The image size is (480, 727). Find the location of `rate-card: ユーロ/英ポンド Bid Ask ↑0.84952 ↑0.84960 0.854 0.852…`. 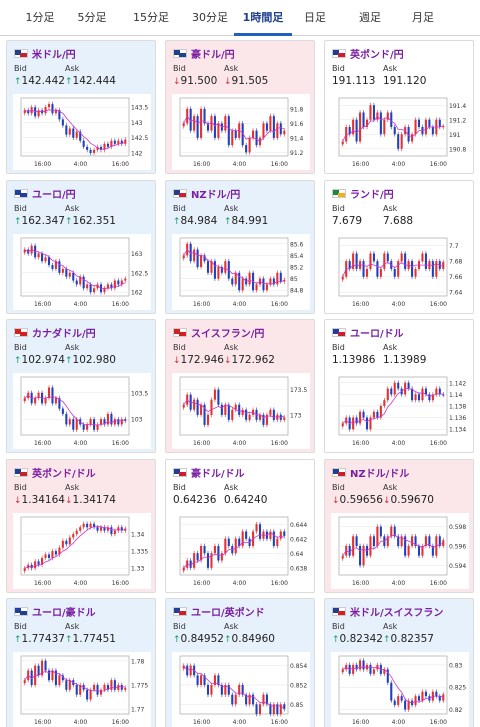

rate-card: ユーロ/英ポンド Bid Ask ↑0.84952 ↑0.84960 0.854 0.852… is located at coordinates (240, 662).